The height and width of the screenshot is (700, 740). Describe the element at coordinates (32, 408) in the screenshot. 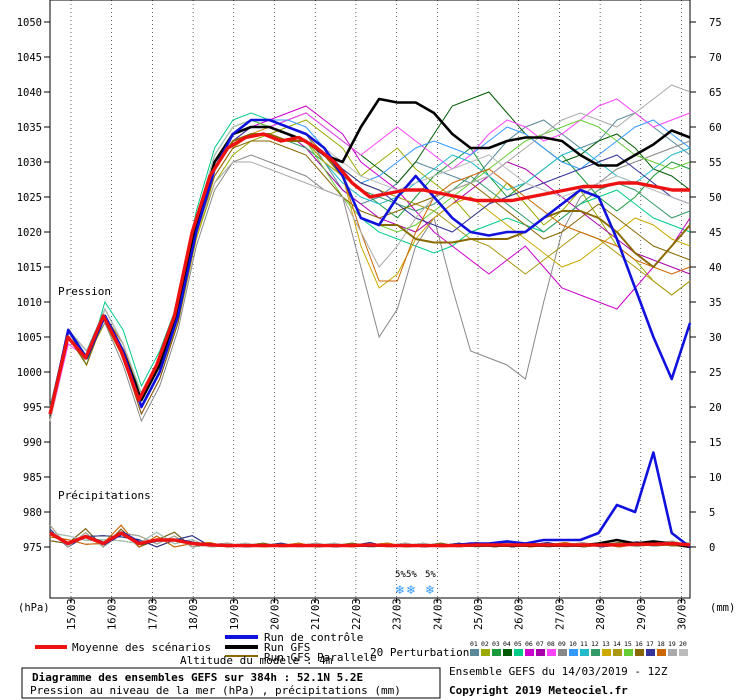

I see `pressure-tick-label: 995` at that location.